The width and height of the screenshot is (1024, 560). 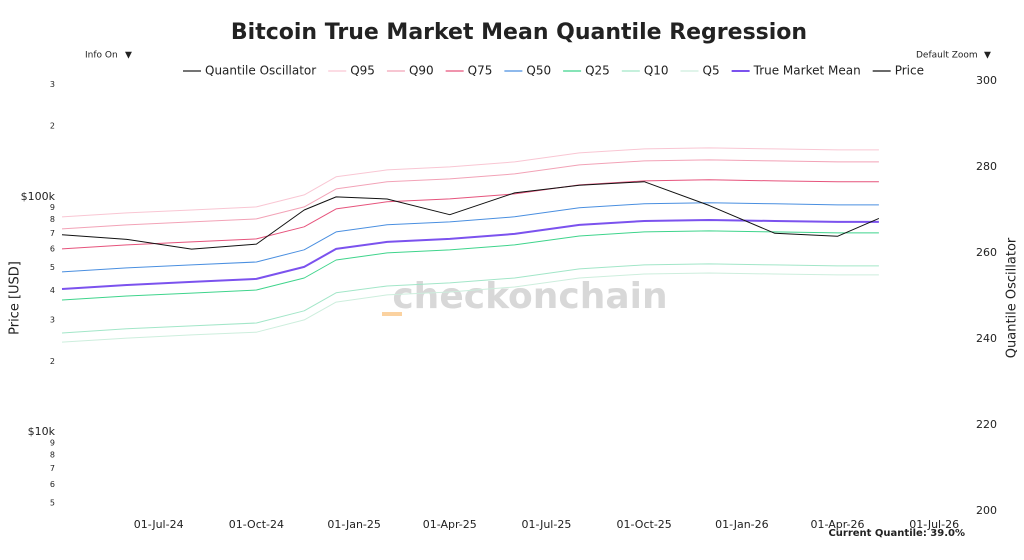 What do you see at coordinates (260, 71) in the screenshot?
I see `legend-label: Quantile Oscillator` at bounding box center [260, 71].